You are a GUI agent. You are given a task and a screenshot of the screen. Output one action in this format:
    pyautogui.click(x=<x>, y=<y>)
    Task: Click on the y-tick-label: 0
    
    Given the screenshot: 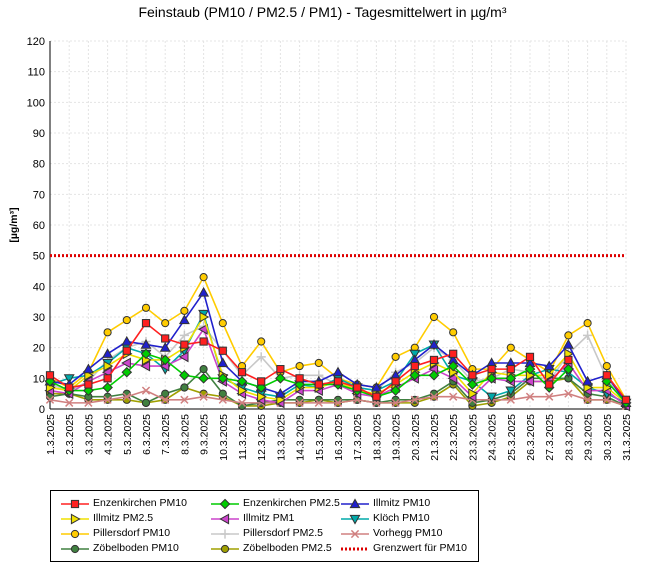 What is the action you would take?
    pyautogui.click(x=42, y=410)
    